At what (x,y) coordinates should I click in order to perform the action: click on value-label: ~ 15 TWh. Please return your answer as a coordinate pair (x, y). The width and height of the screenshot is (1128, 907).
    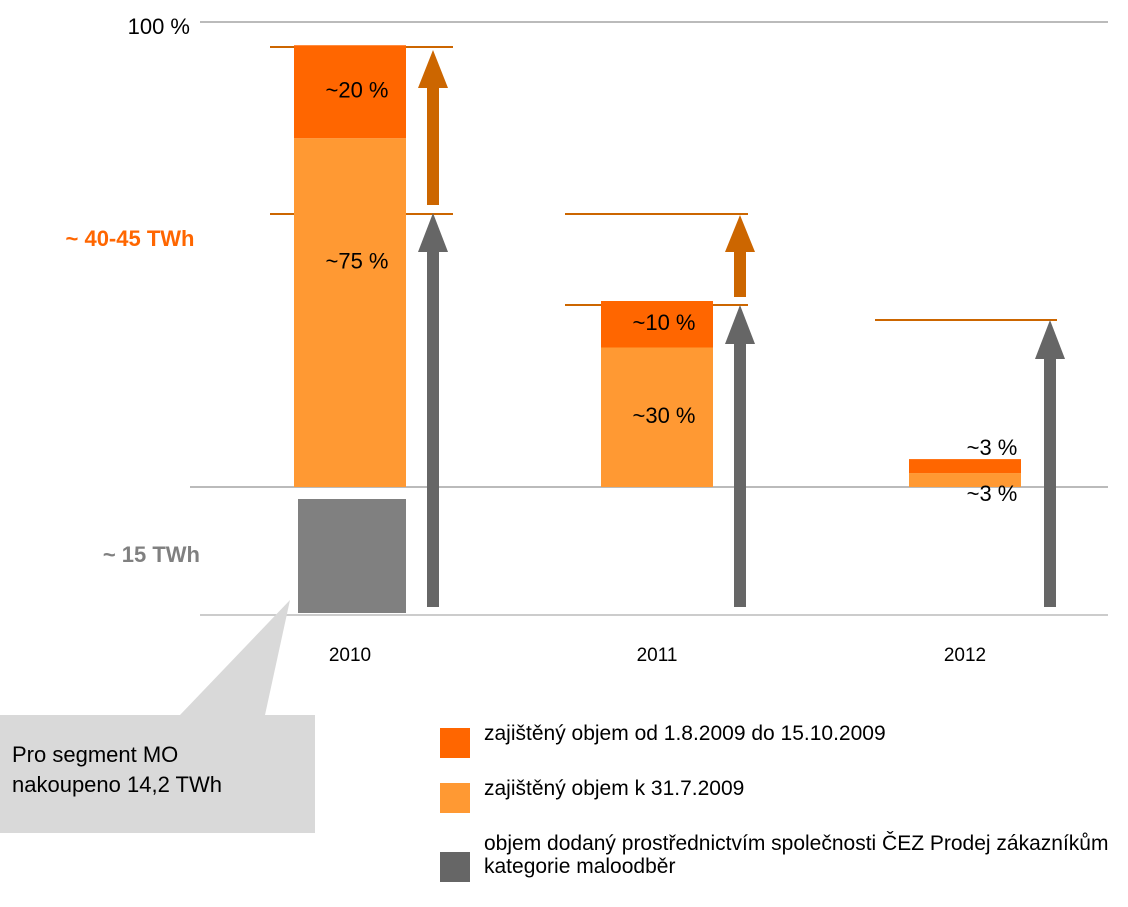
    Looking at the image, I should click on (151, 554).